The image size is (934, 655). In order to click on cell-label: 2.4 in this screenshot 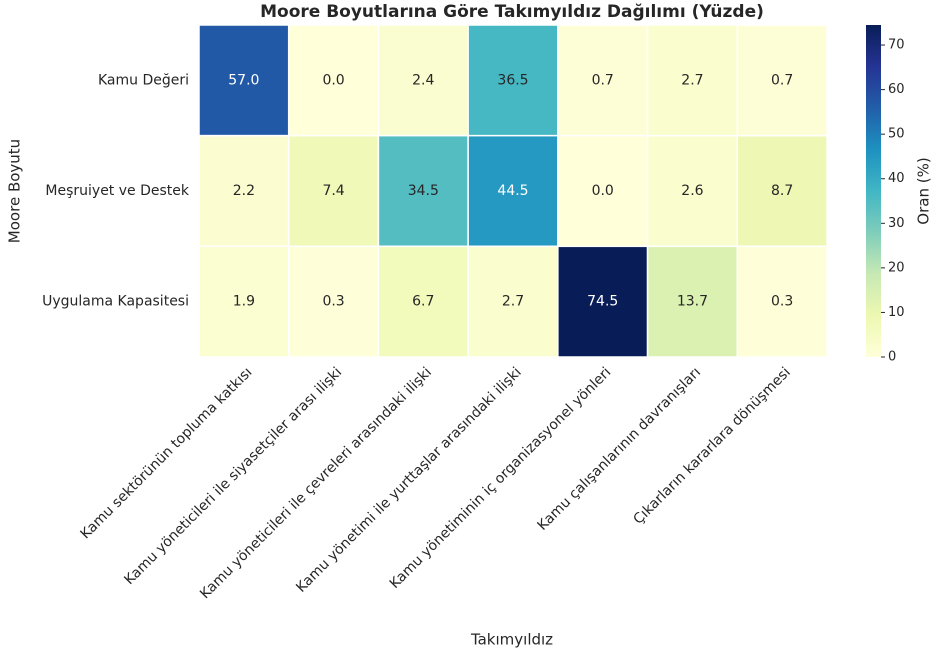, I will do `click(423, 80)`.